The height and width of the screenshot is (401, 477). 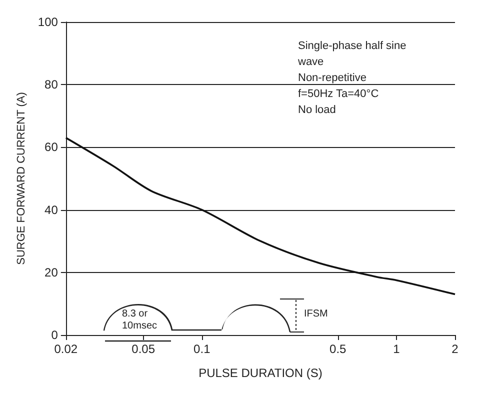 What do you see at coordinates (455, 349) in the screenshot?
I see `x-tick-label: 2` at bounding box center [455, 349].